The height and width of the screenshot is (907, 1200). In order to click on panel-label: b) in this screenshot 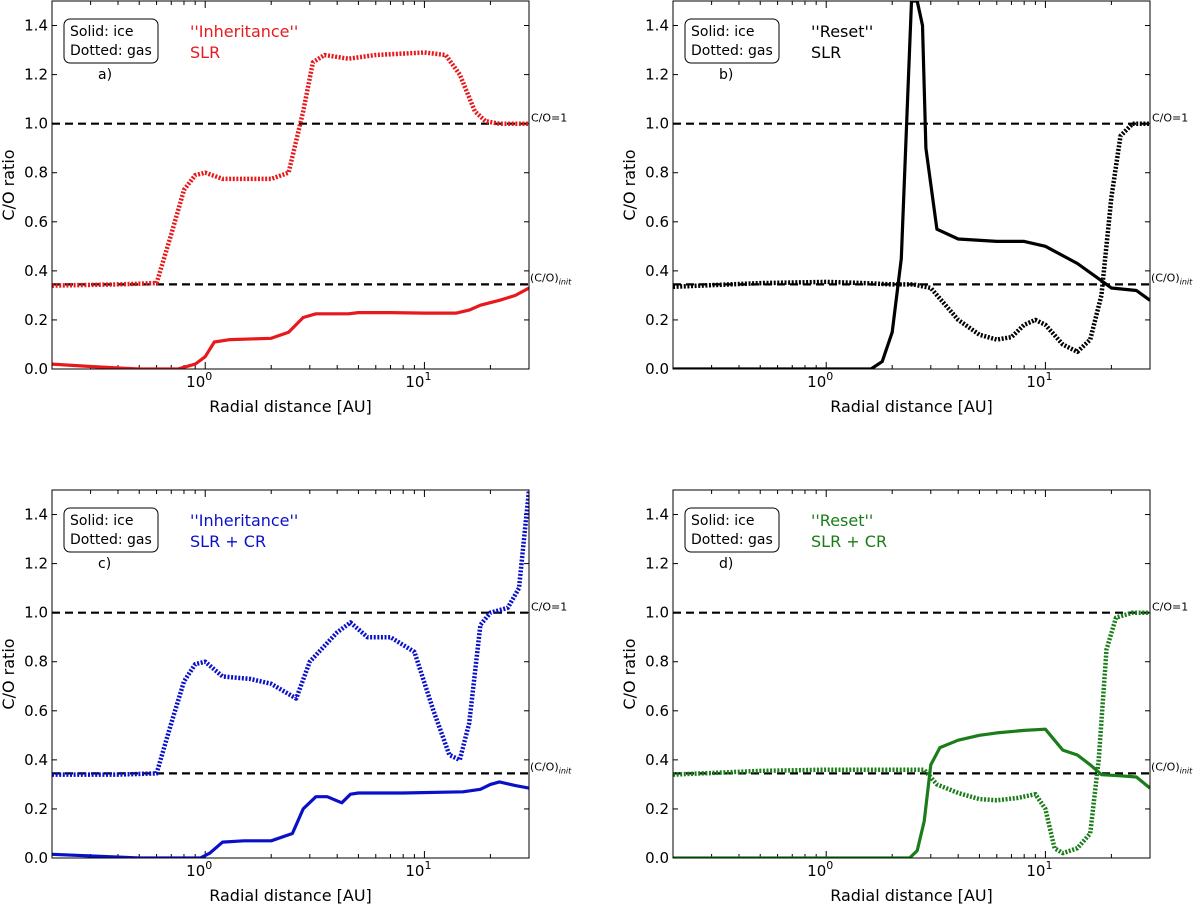, I will do `click(726, 75)`.